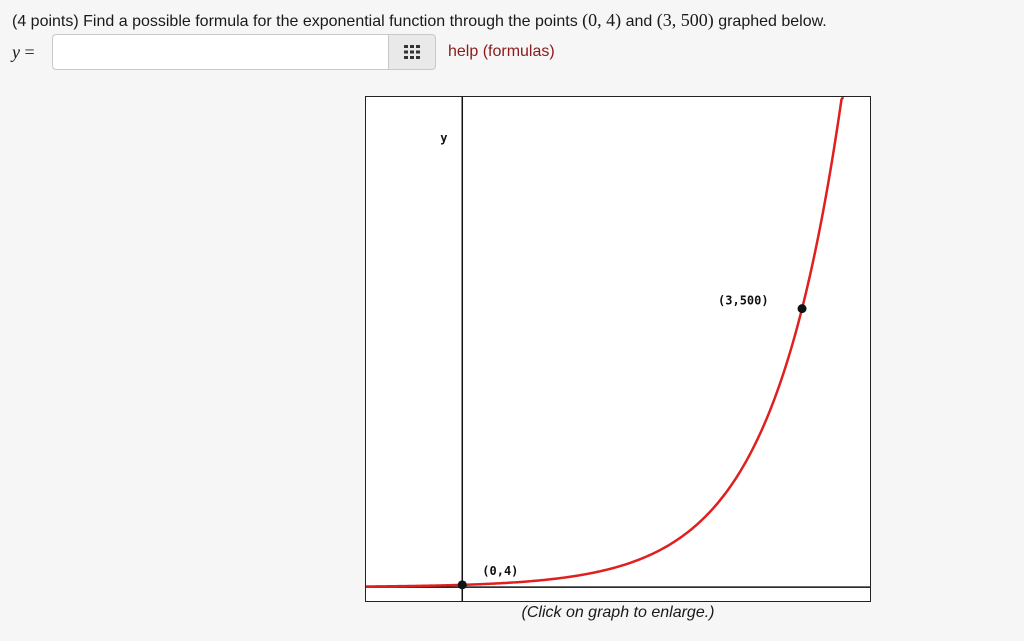 The height and width of the screenshot is (641, 1024). I want to click on data-point-label-1: (3,500), so click(743, 301).